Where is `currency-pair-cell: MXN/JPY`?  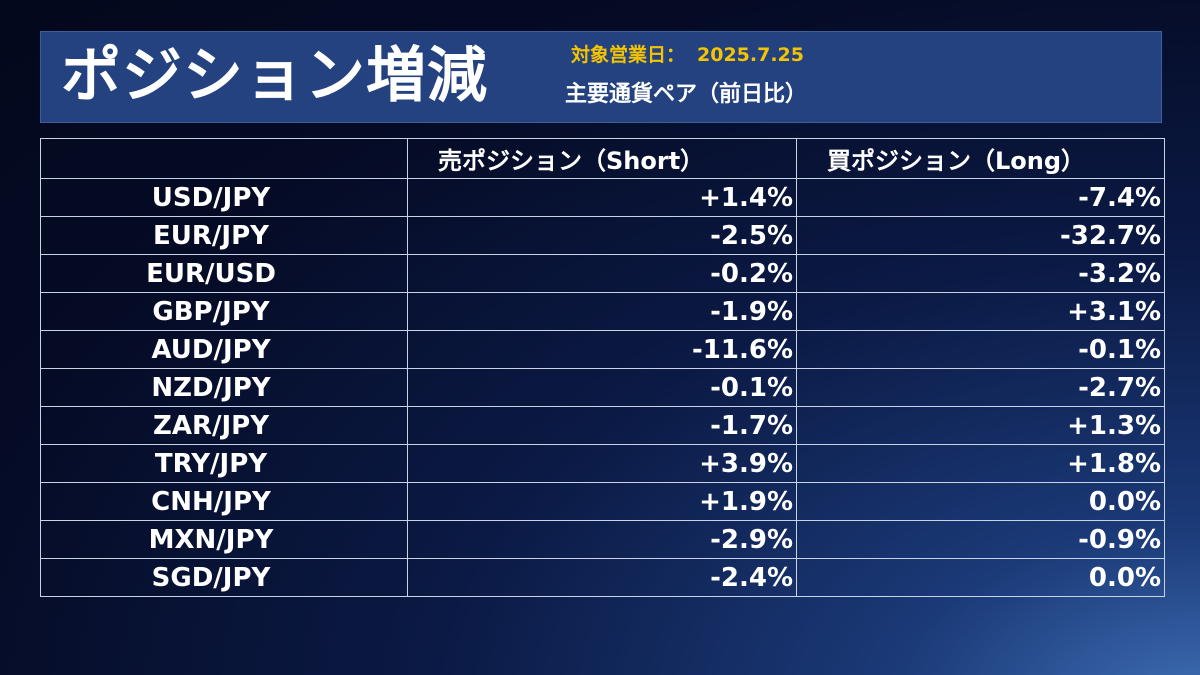 currency-pair-cell: MXN/JPY is located at coordinates (224, 539).